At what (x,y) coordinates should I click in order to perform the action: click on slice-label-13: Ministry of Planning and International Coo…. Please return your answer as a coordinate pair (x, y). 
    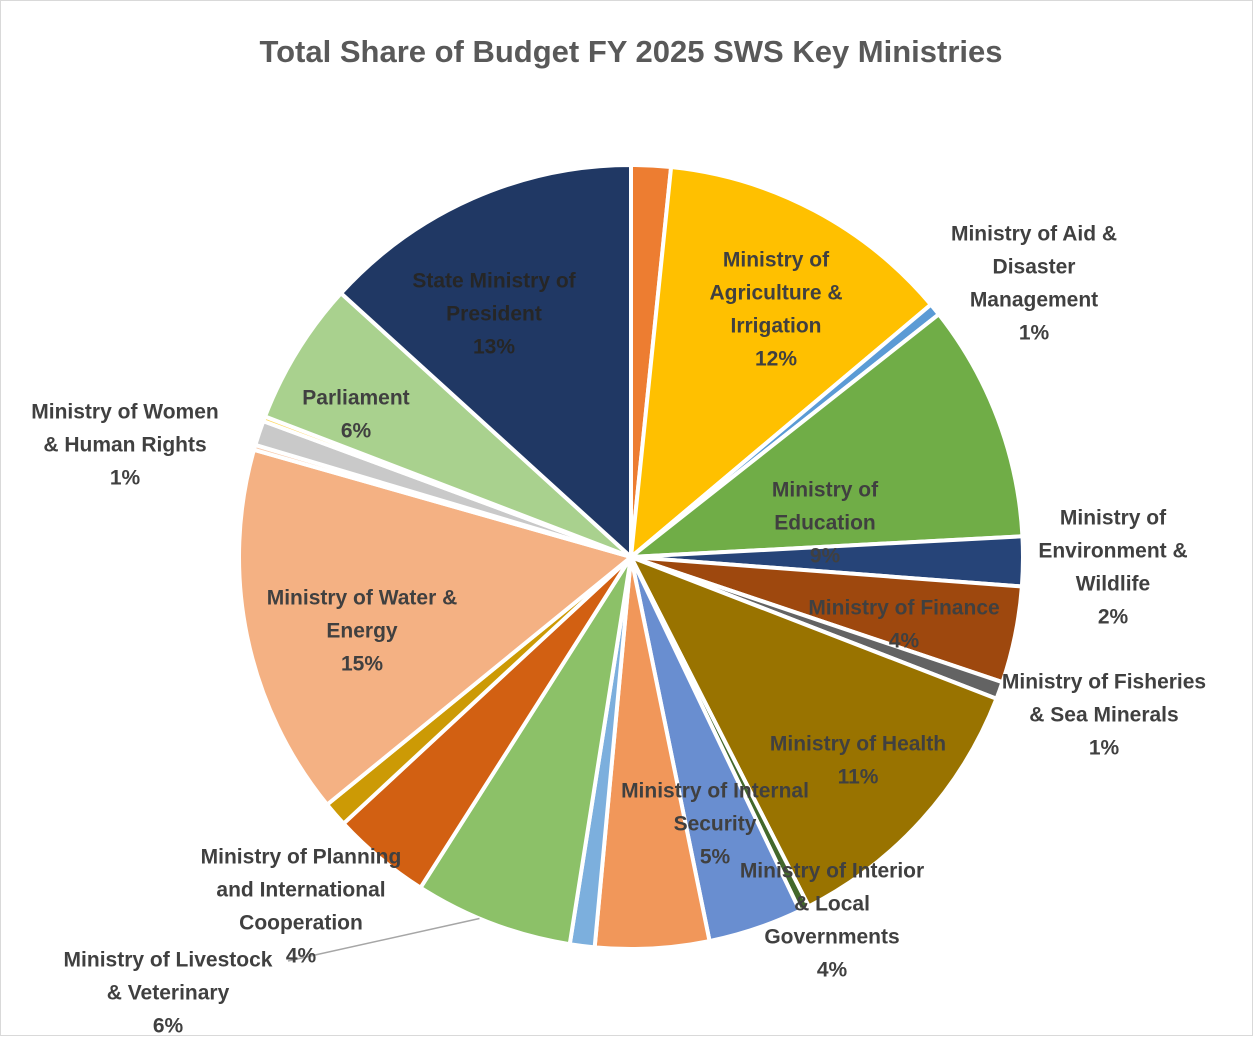
    Looking at the image, I should click on (301, 906).